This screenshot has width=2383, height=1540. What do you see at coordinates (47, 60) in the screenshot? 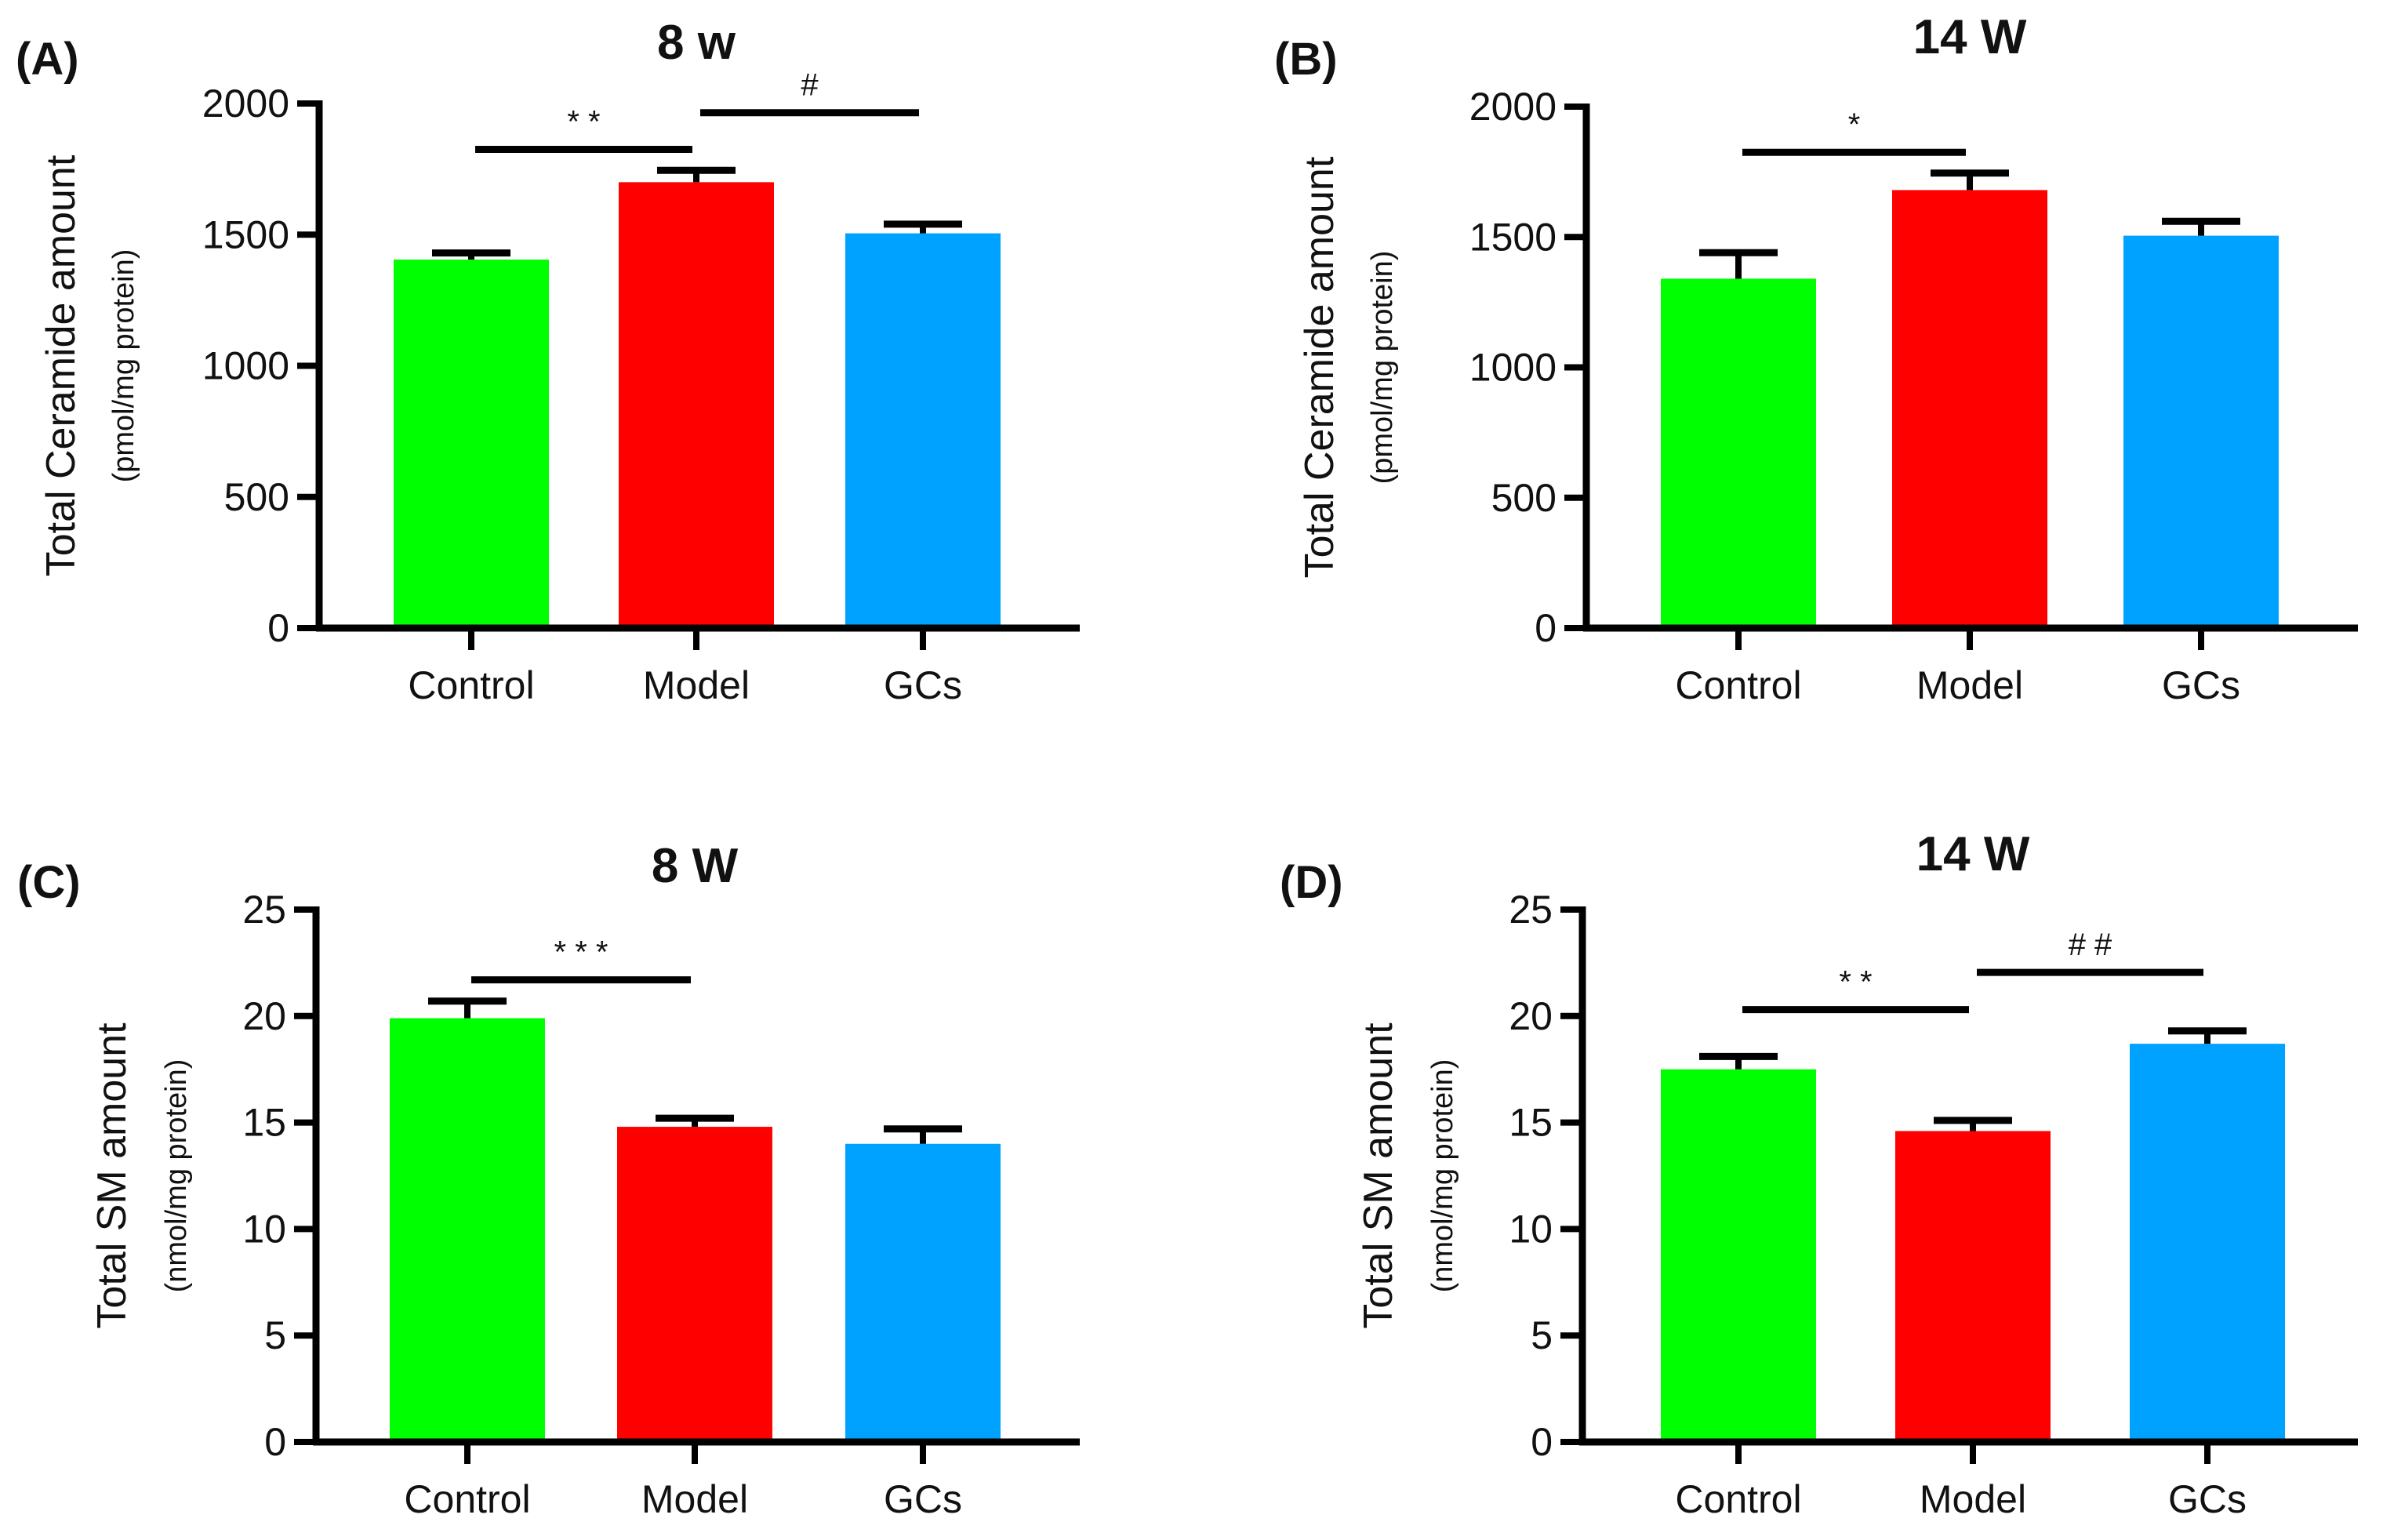
I see `panel-label: (A)` at bounding box center [47, 60].